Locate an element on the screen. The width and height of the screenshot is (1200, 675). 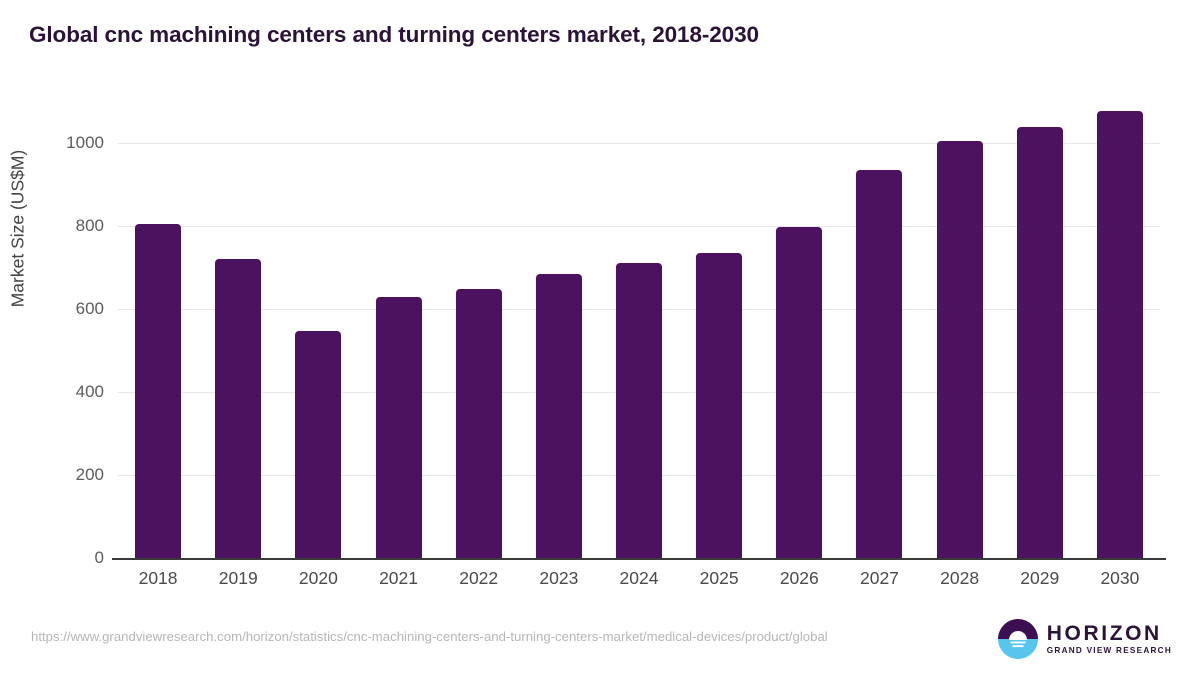
x-tick-label-2019: 2019 is located at coordinates (238, 578).